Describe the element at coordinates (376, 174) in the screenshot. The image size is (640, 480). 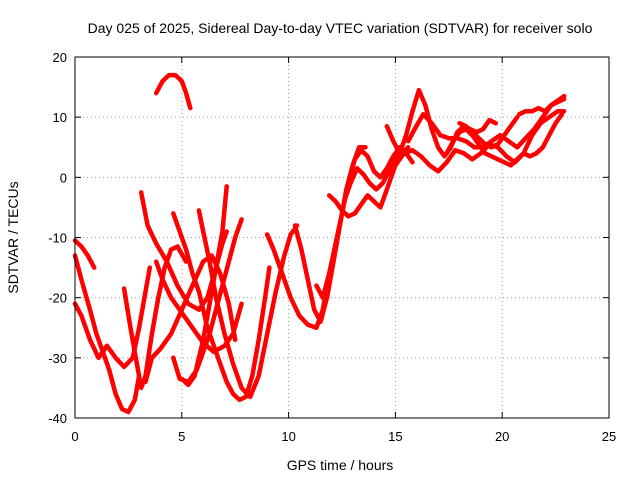
I see `series-sat-q` at that location.